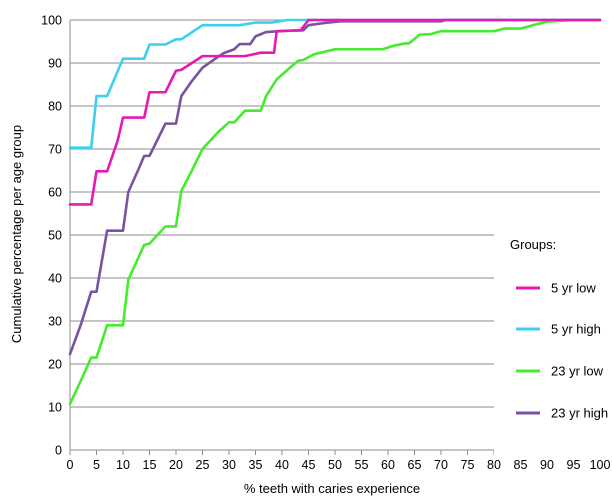 The width and height of the screenshot is (612, 496). Describe the element at coordinates (577, 371) in the screenshot. I see `legend-label: 23 yr low` at that location.